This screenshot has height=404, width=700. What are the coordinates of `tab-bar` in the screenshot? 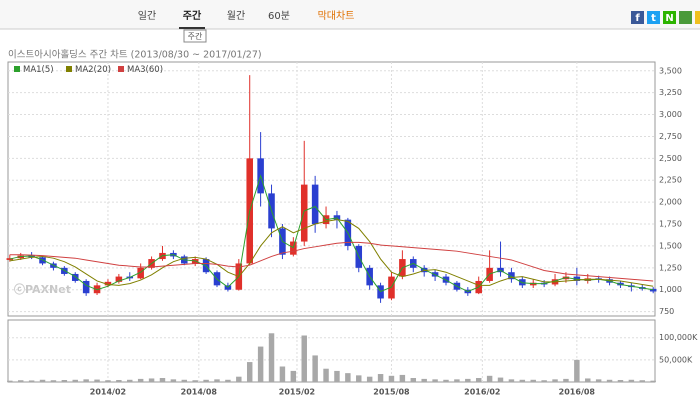 It's located at (350, 14).